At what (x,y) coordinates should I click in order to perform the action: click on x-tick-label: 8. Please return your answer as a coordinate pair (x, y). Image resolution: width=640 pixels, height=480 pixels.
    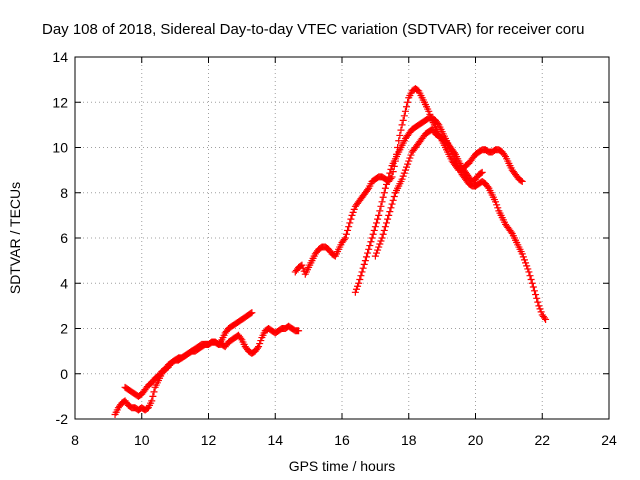
    Looking at the image, I should click on (75, 440).